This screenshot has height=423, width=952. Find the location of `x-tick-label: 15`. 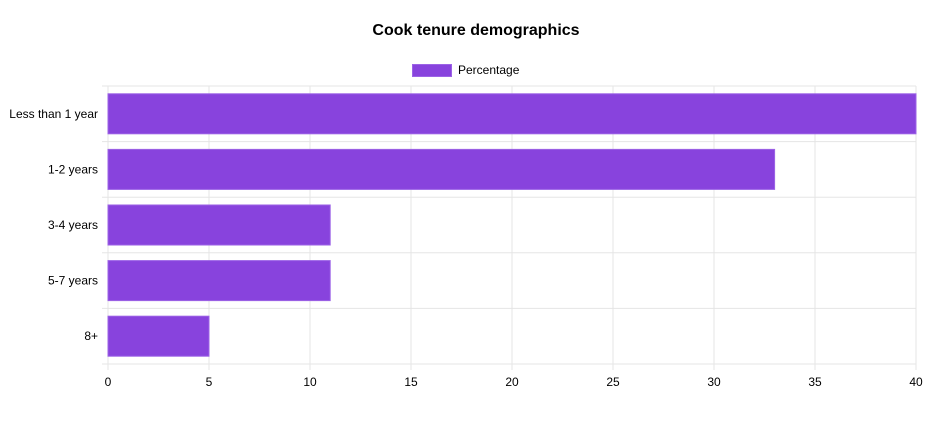

x-tick-label: 15 is located at coordinates (411, 382).